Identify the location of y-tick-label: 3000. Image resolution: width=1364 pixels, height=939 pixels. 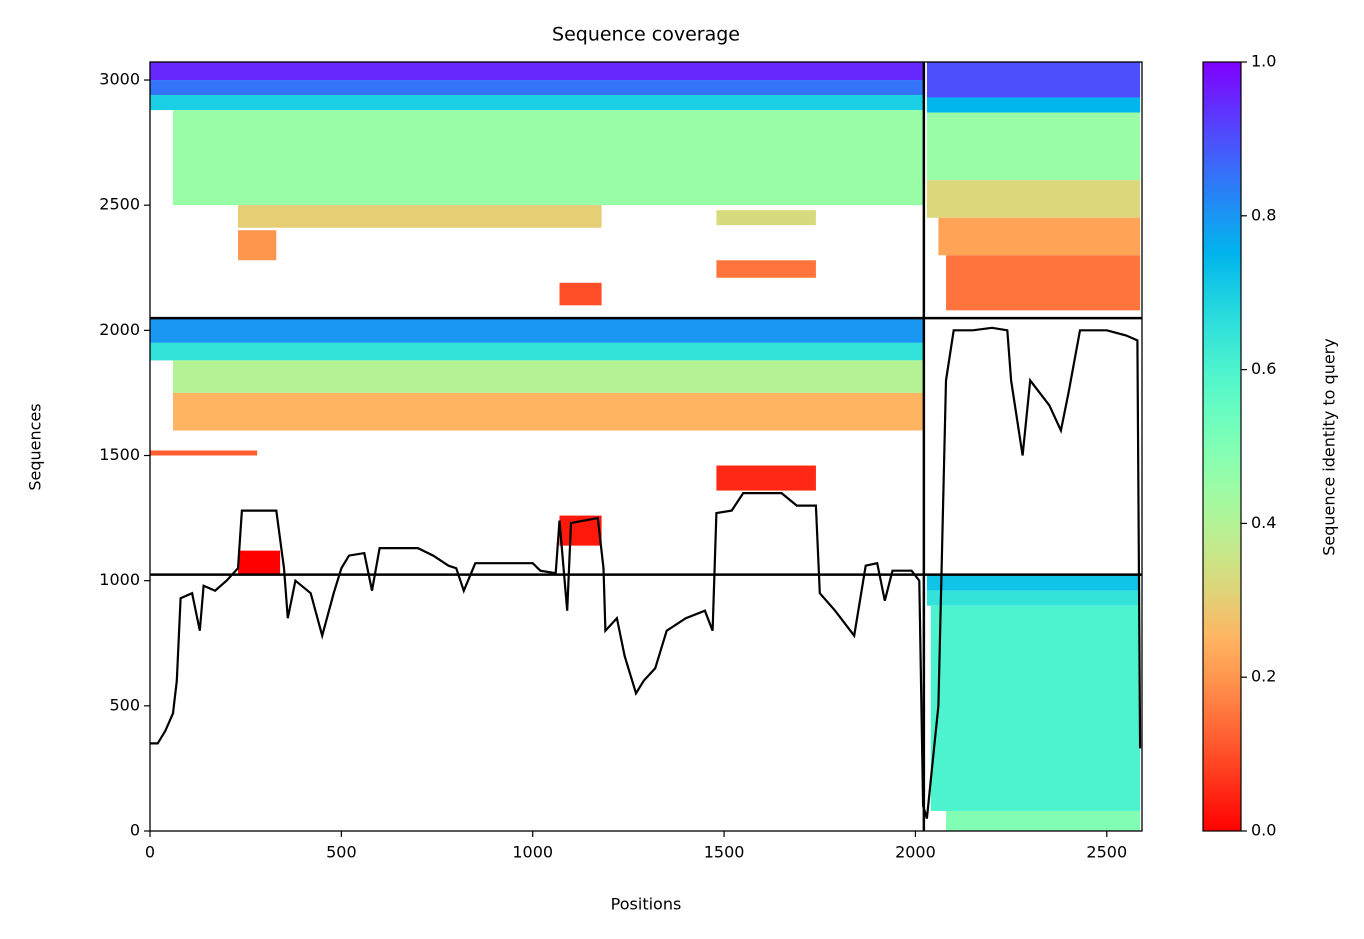
(119, 79).